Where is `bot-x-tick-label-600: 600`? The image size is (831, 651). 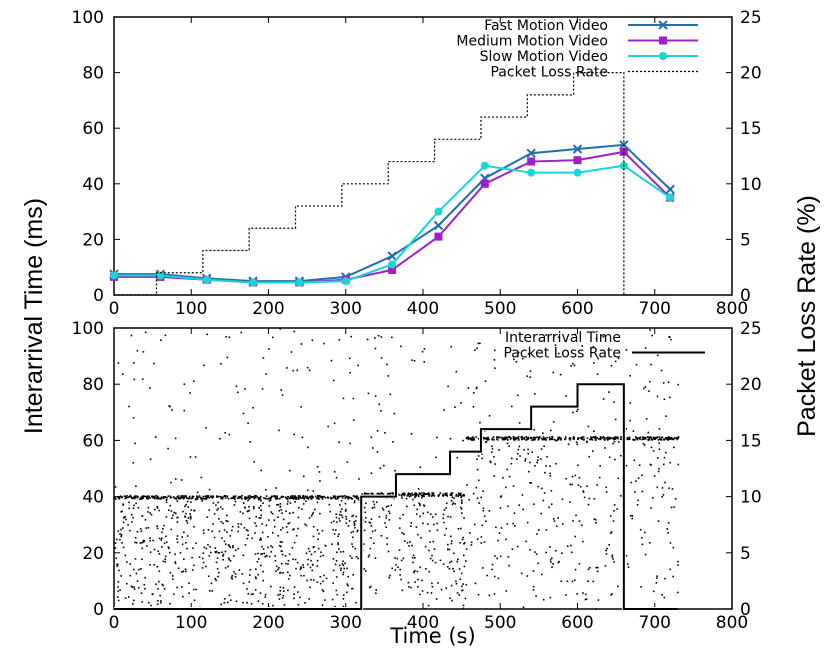
bot-x-tick-label-600: 600 is located at coordinates (577, 623).